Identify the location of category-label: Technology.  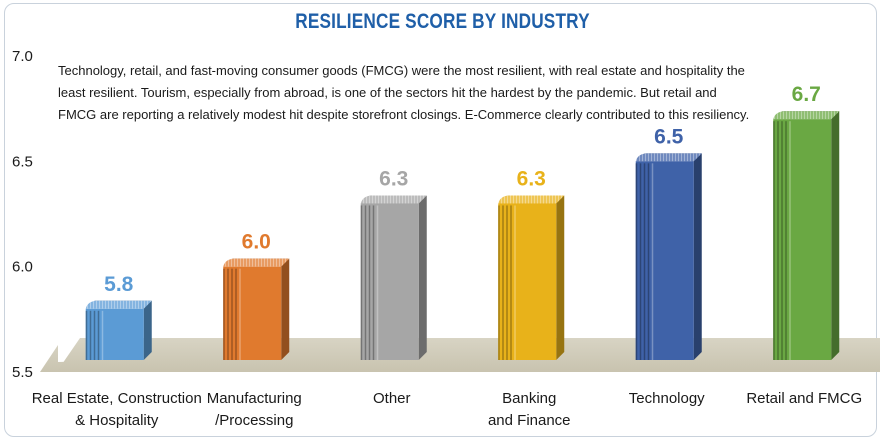
(667, 398).